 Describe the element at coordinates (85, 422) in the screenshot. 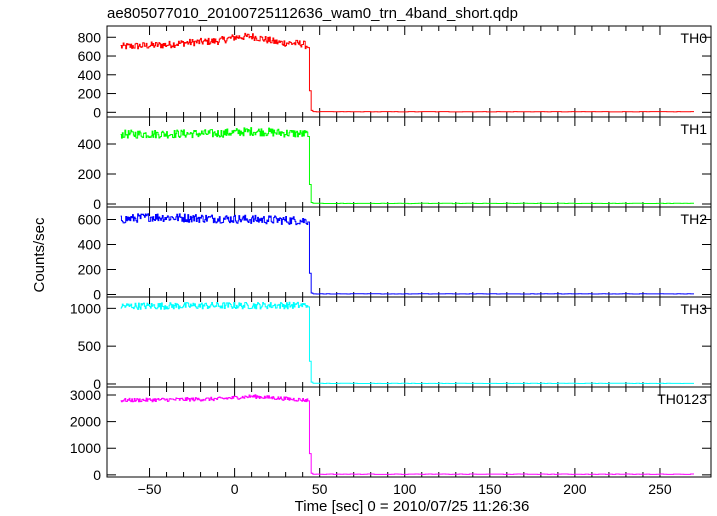

I see `y-tick-label: 2000` at that location.